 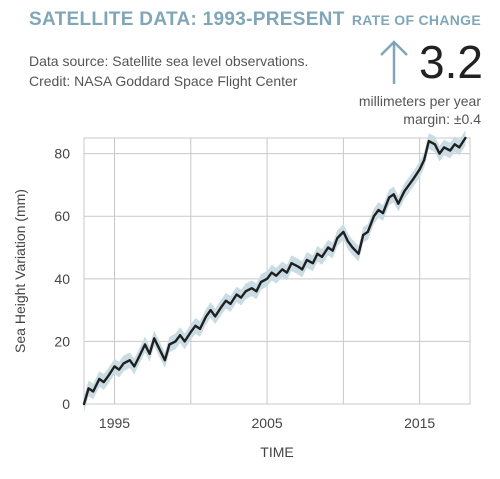 I want to click on up-arrow-icon, so click(x=394, y=62).